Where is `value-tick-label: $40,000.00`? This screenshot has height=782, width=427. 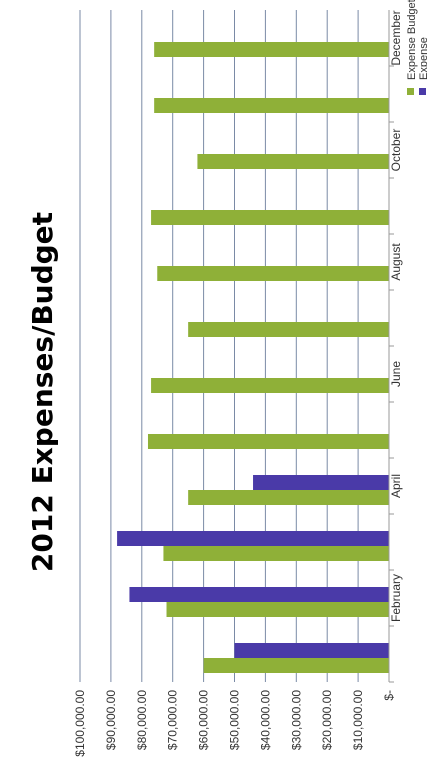 value-tick-label: $40,000.00 is located at coordinates (265, 720).